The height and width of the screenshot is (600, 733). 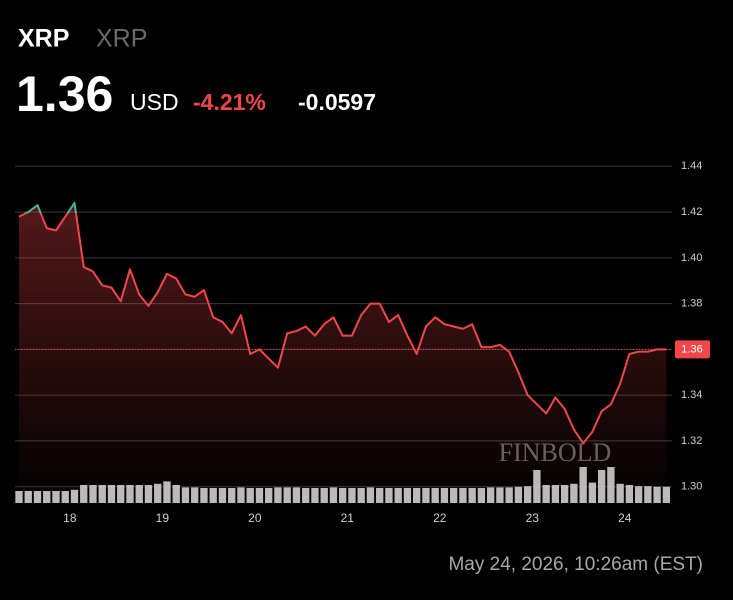 What do you see at coordinates (575, 564) in the screenshot?
I see `timestamp: May 24, 2026, 10:26am (EST)` at bounding box center [575, 564].